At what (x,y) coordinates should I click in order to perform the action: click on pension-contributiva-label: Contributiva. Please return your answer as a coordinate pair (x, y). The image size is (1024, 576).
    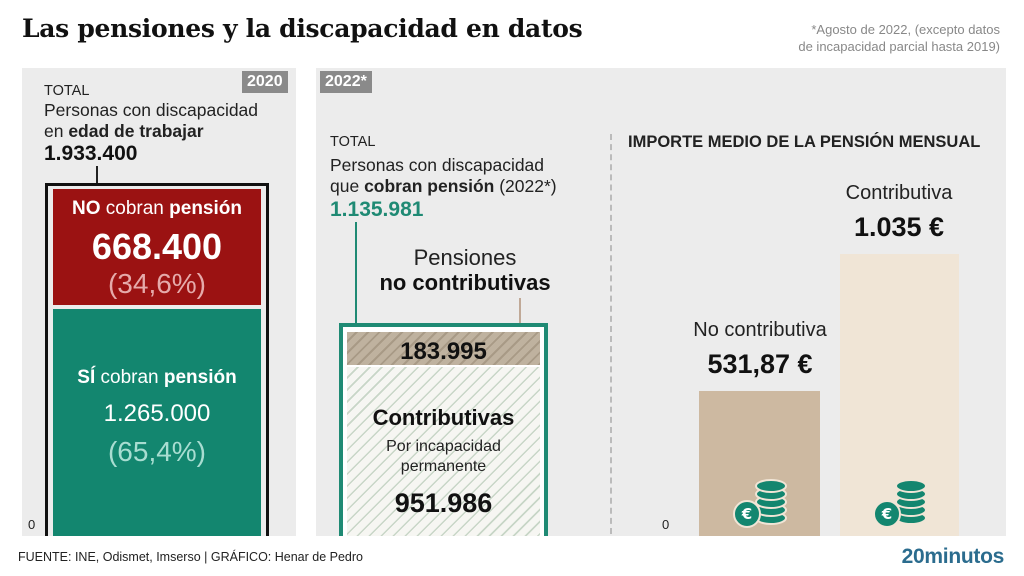
    Looking at the image, I should click on (899, 193).